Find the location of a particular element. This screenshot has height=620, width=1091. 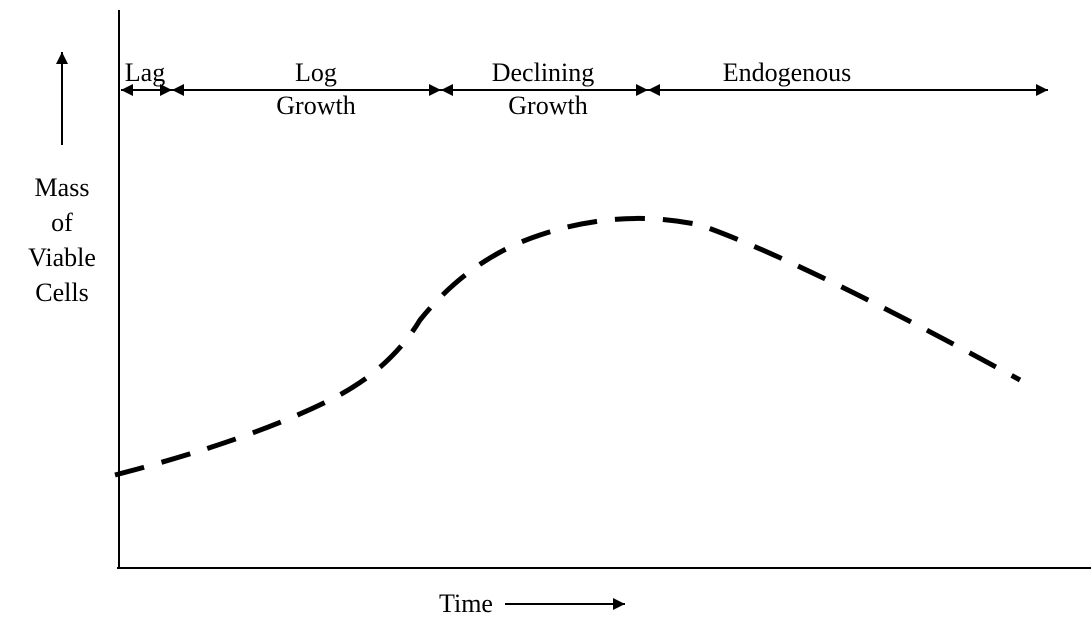

x-axis-label: Time is located at coordinates (466, 603).